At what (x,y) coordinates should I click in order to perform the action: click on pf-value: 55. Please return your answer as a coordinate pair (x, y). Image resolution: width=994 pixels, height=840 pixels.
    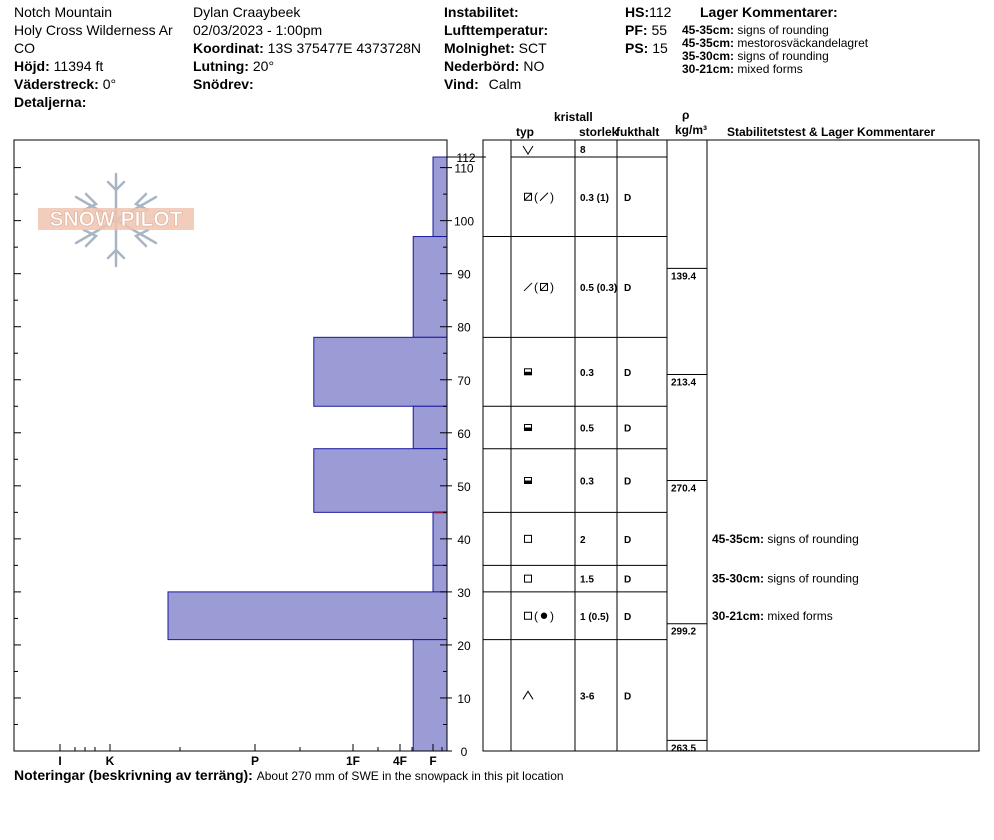
    Looking at the image, I should click on (659, 30).